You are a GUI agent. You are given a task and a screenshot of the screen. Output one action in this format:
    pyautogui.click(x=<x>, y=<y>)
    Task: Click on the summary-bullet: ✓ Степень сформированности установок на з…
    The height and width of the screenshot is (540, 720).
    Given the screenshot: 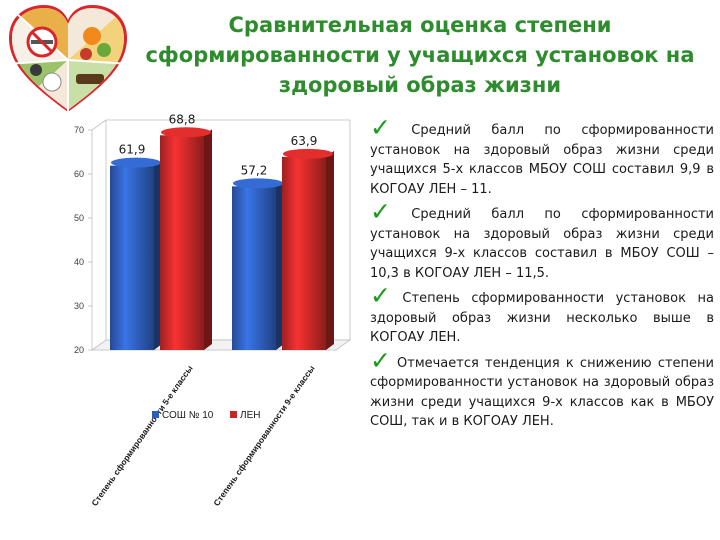 What is the action you would take?
    pyautogui.click(x=542, y=313)
    